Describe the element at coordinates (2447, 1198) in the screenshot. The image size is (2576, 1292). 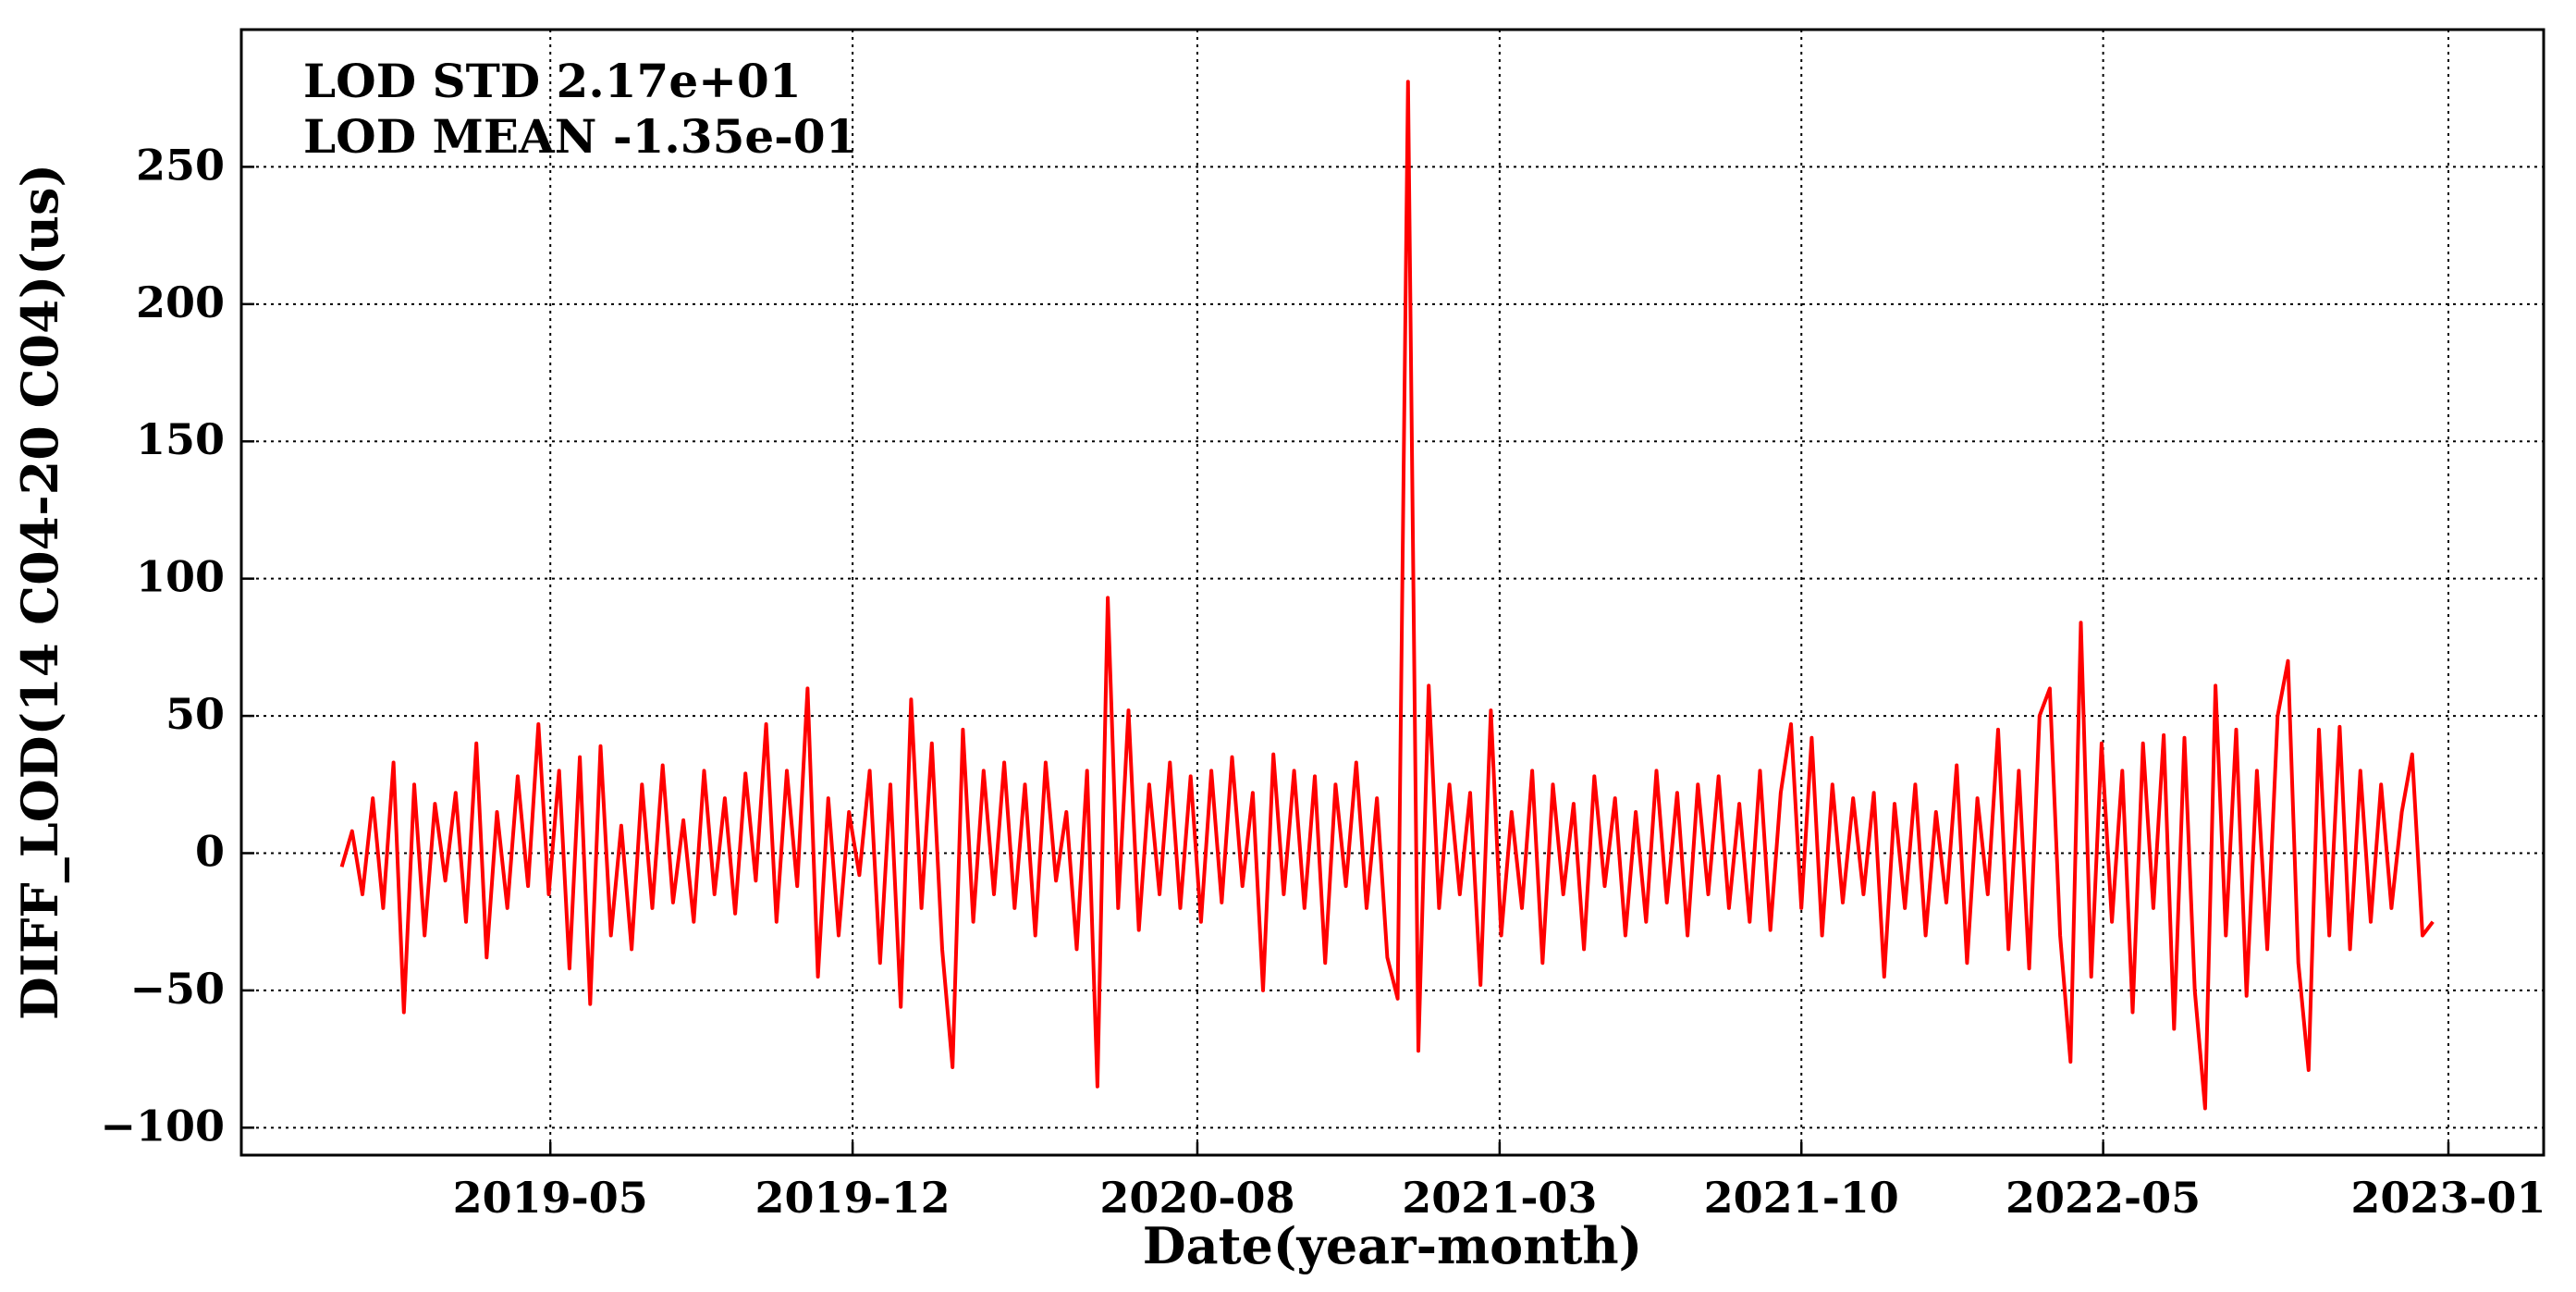
I see `x-tick-label: 2023-01` at that location.